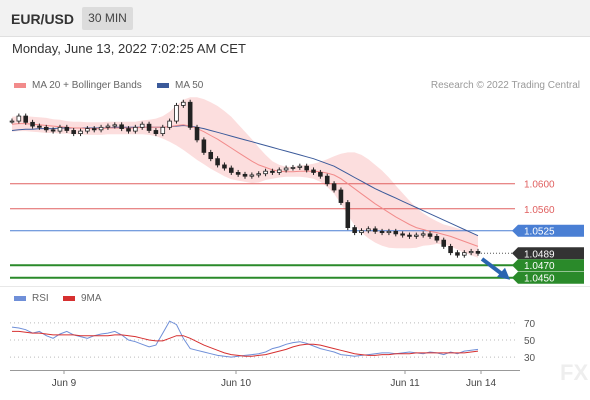 Image resolution: width=590 pixels, height=400 pixels. Describe the element at coordinates (505, 85) in the screenshot. I see `credit-text: Research © 2022 Trading Central` at that location.